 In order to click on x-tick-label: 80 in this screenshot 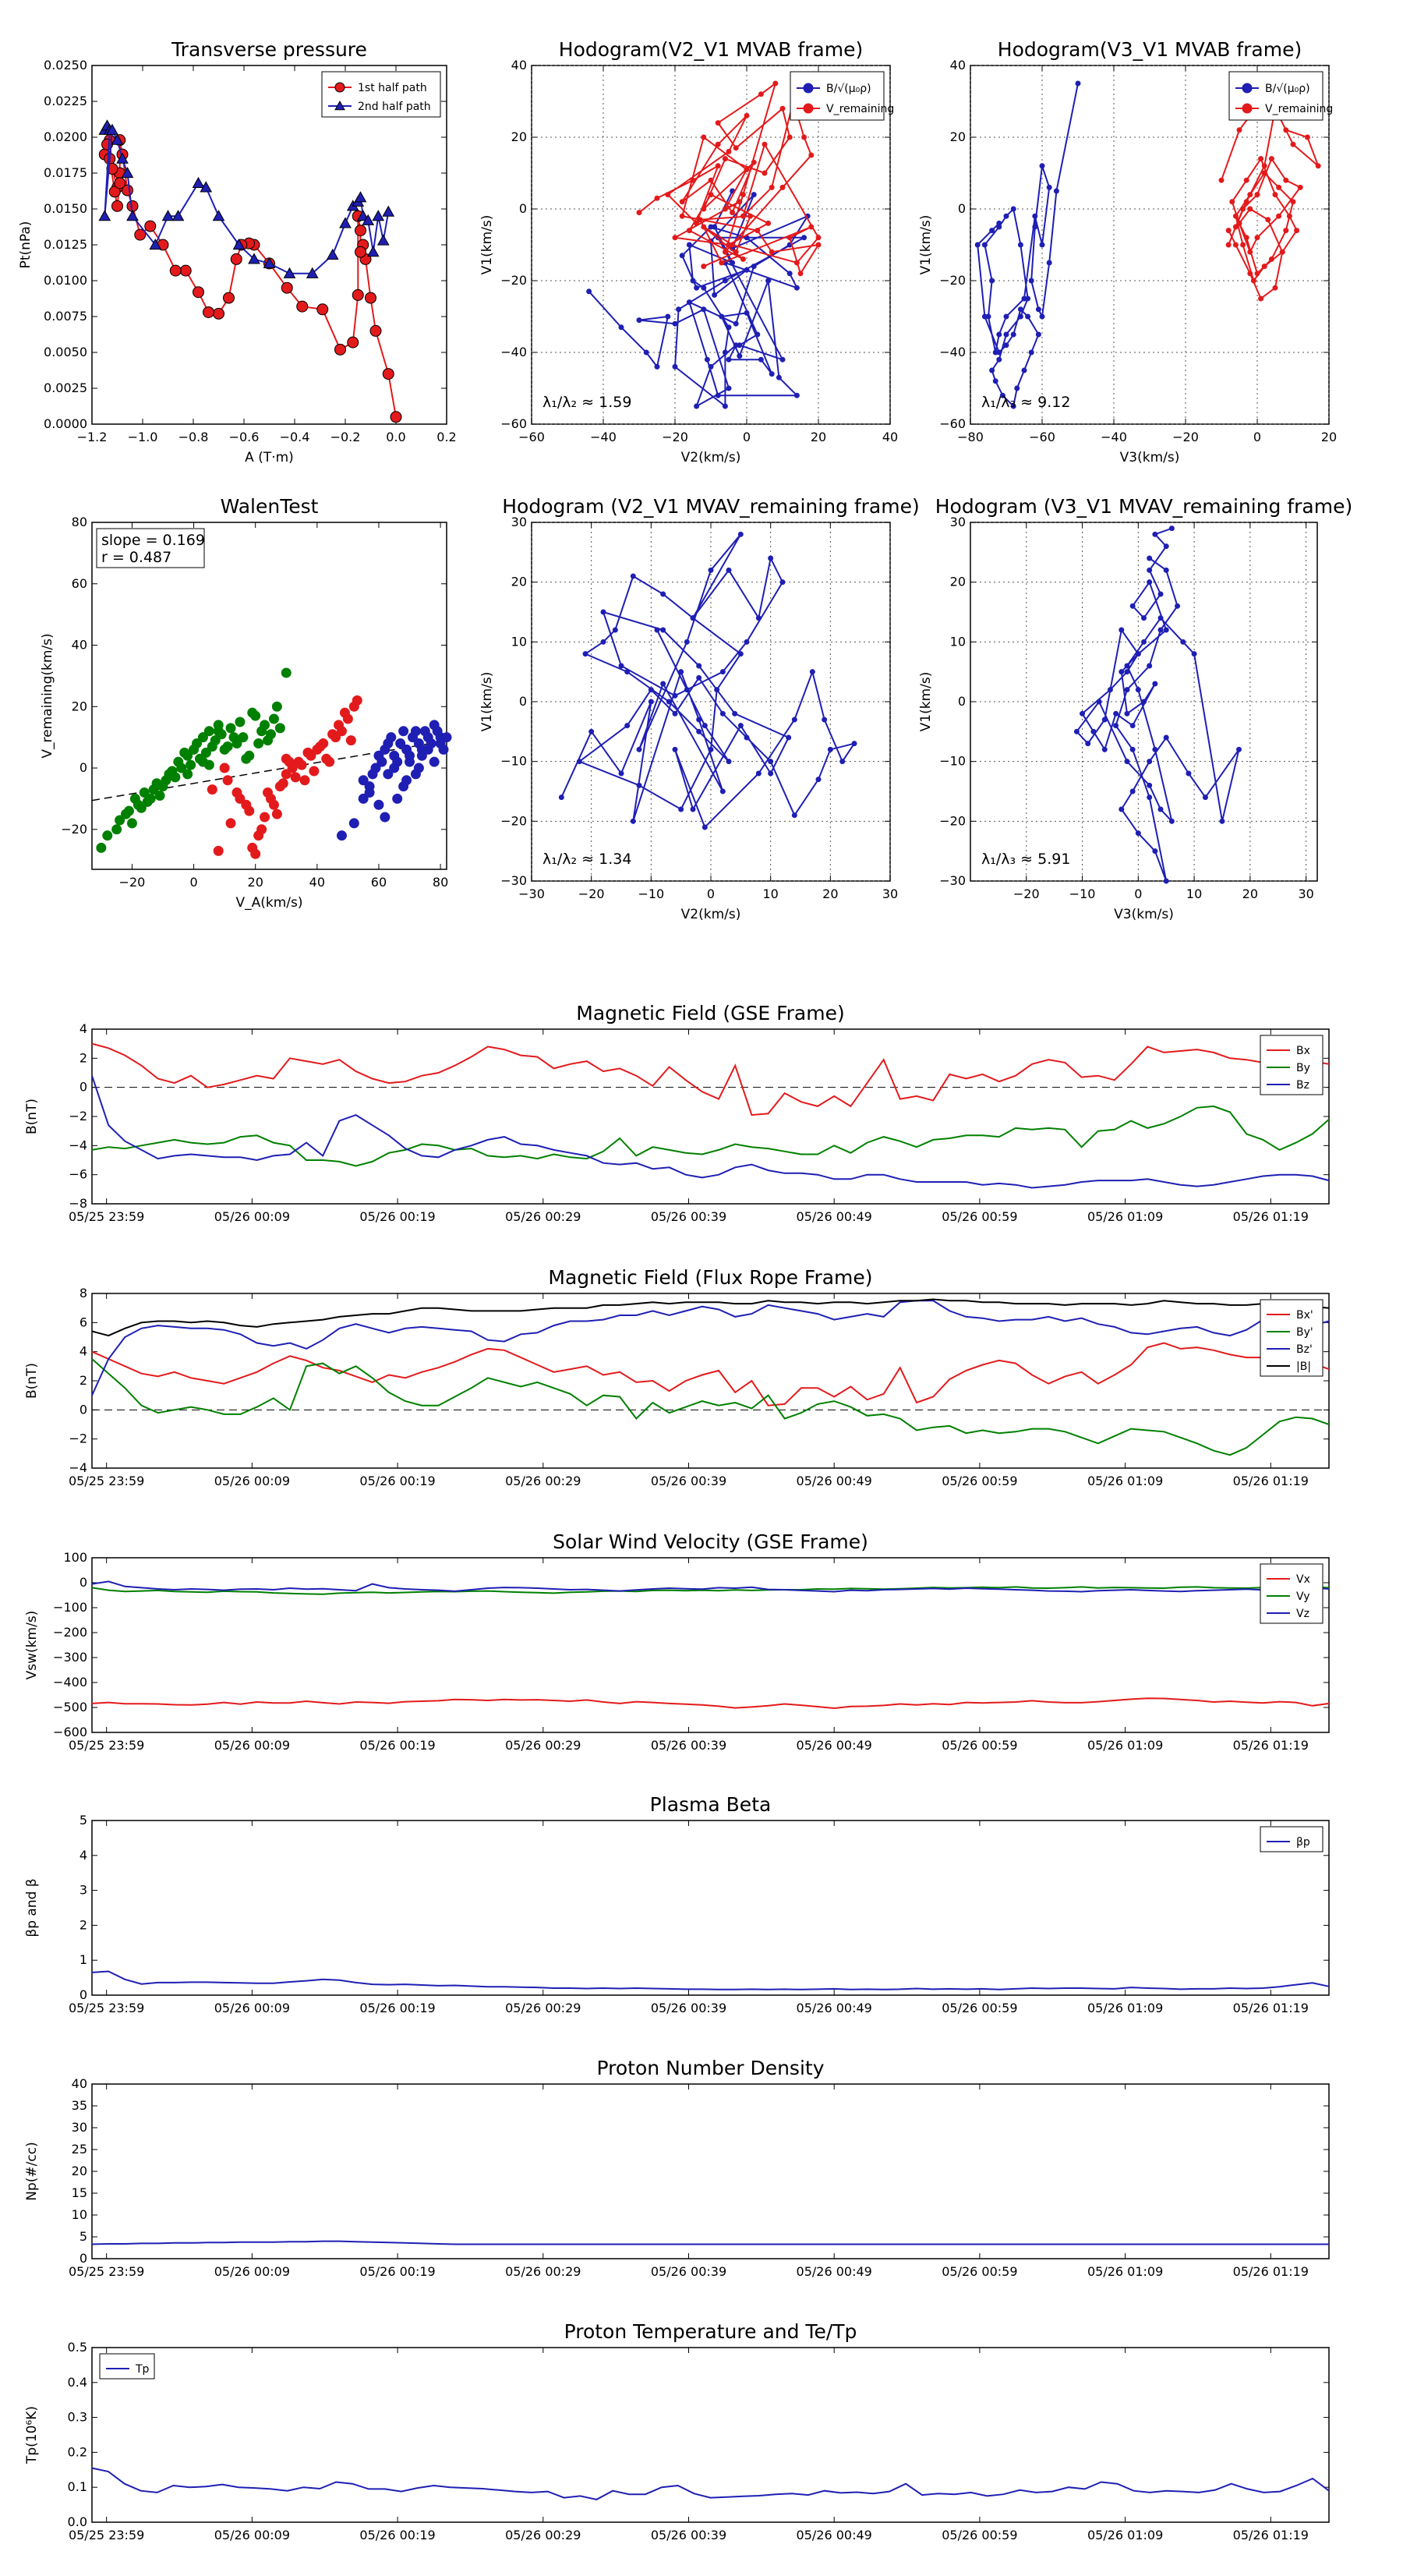, I will do `click(440, 882)`.